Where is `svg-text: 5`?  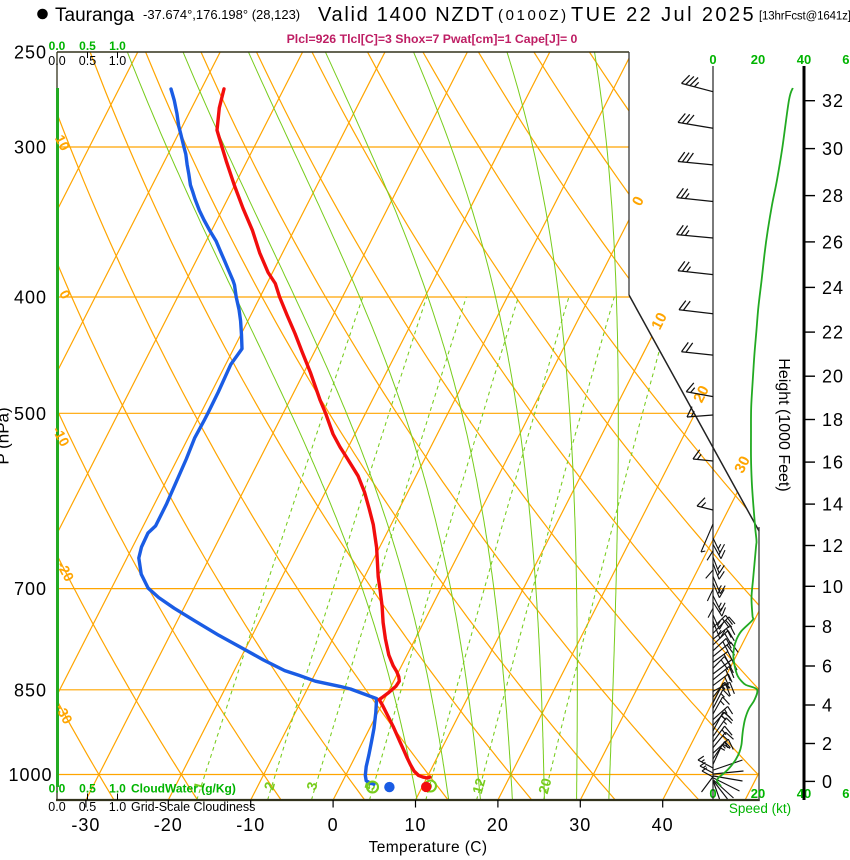 svg-text: 5 is located at coordinates (370, 786).